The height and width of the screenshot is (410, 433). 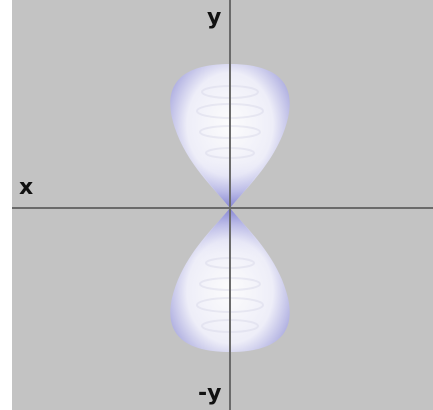 What do you see at coordinates (214, 17) in the screenshot?
I see `y-positive-label: y` at bounding box center [214, 17].